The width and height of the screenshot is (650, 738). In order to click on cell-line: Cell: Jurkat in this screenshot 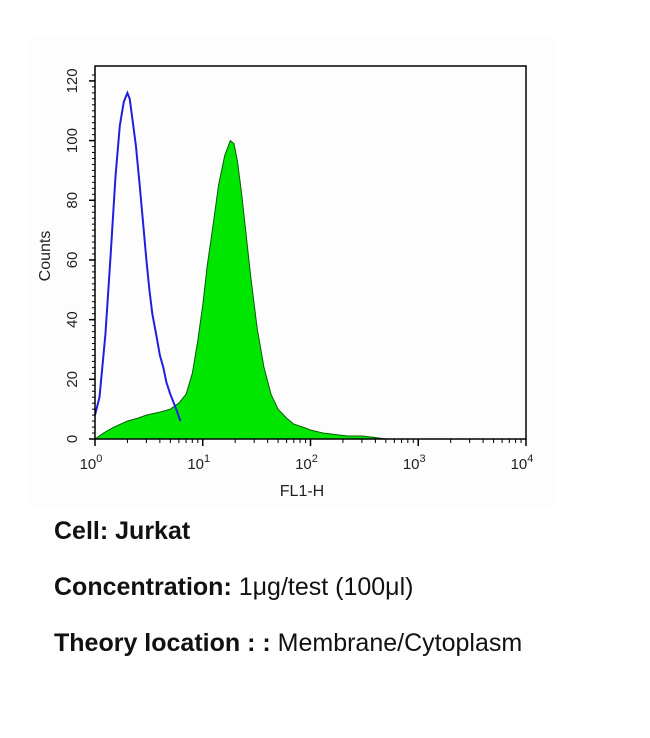, I will do `click(122, 531)`.